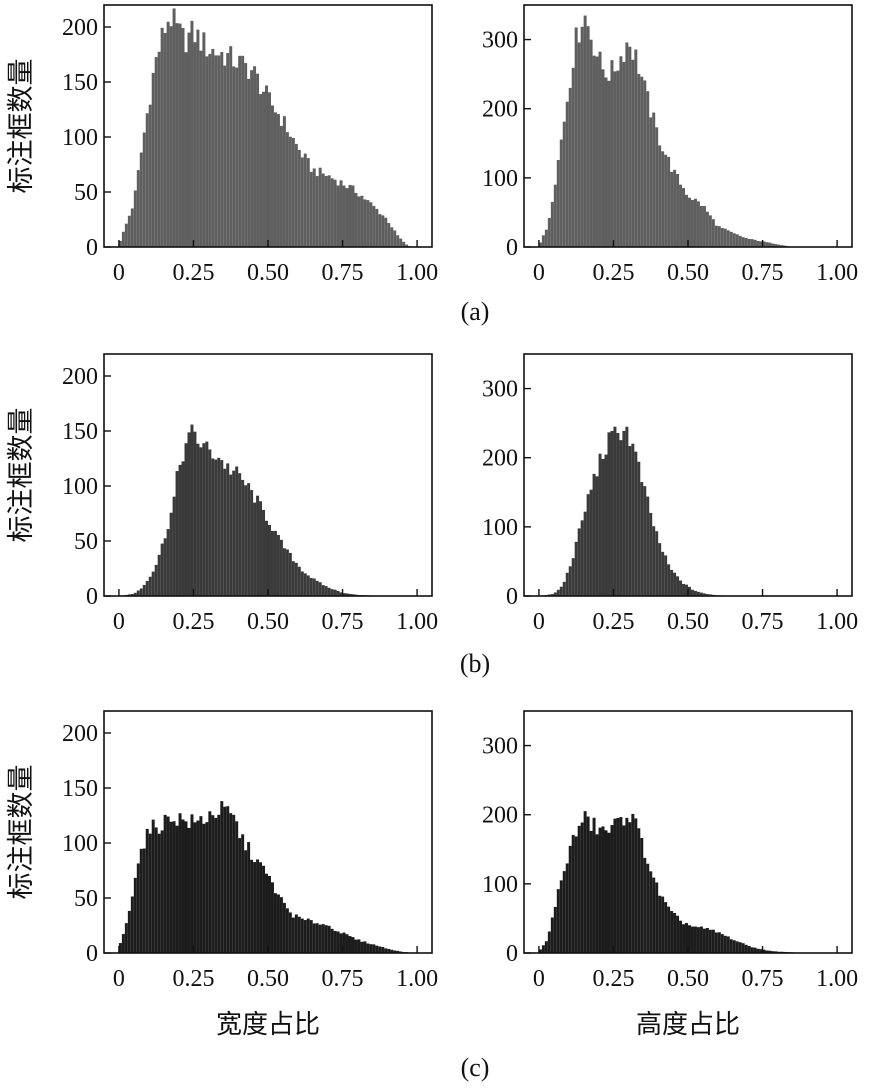 This screenshot has width=871, height=1088. I want to click on x-axis-label: 宽度占比, so click(268, 1025).